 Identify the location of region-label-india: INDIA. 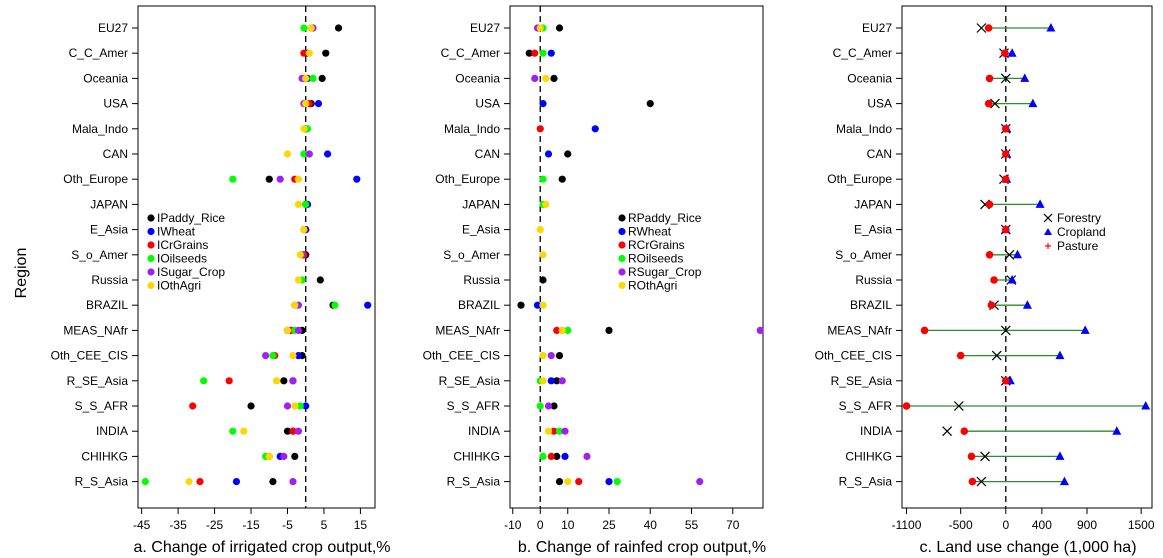
(876, 431).